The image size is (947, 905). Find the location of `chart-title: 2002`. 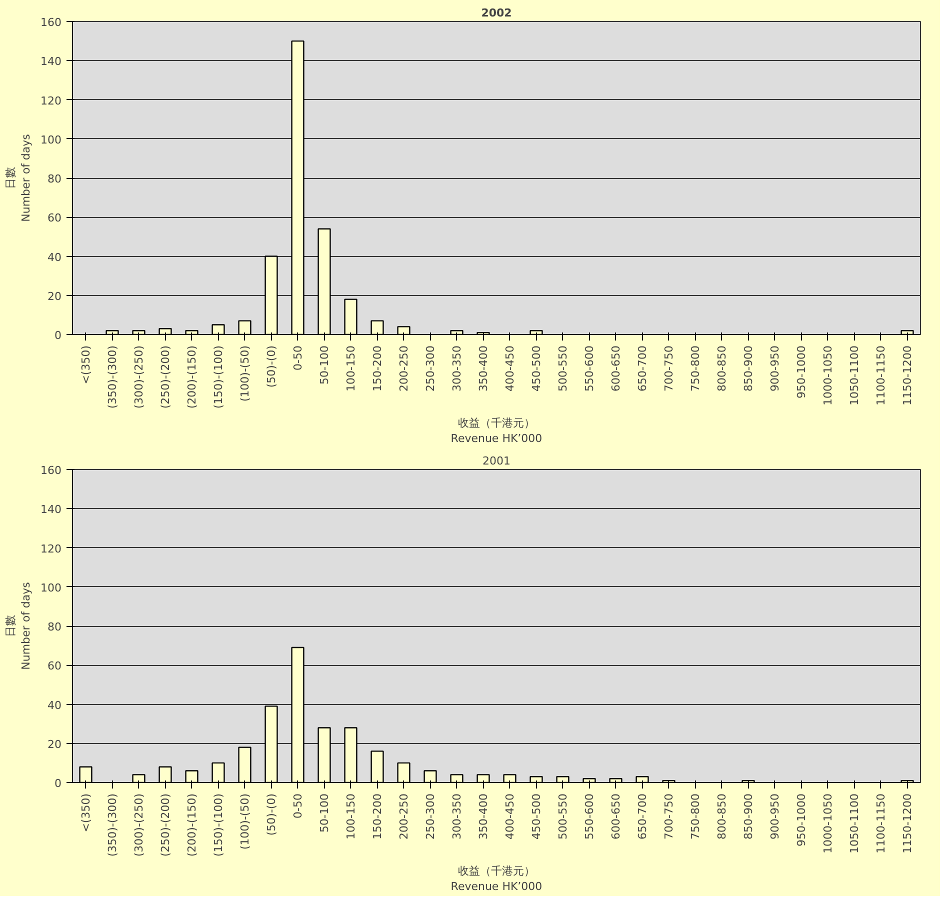

chart-title: 2002 is located at coordinates (496, 13).